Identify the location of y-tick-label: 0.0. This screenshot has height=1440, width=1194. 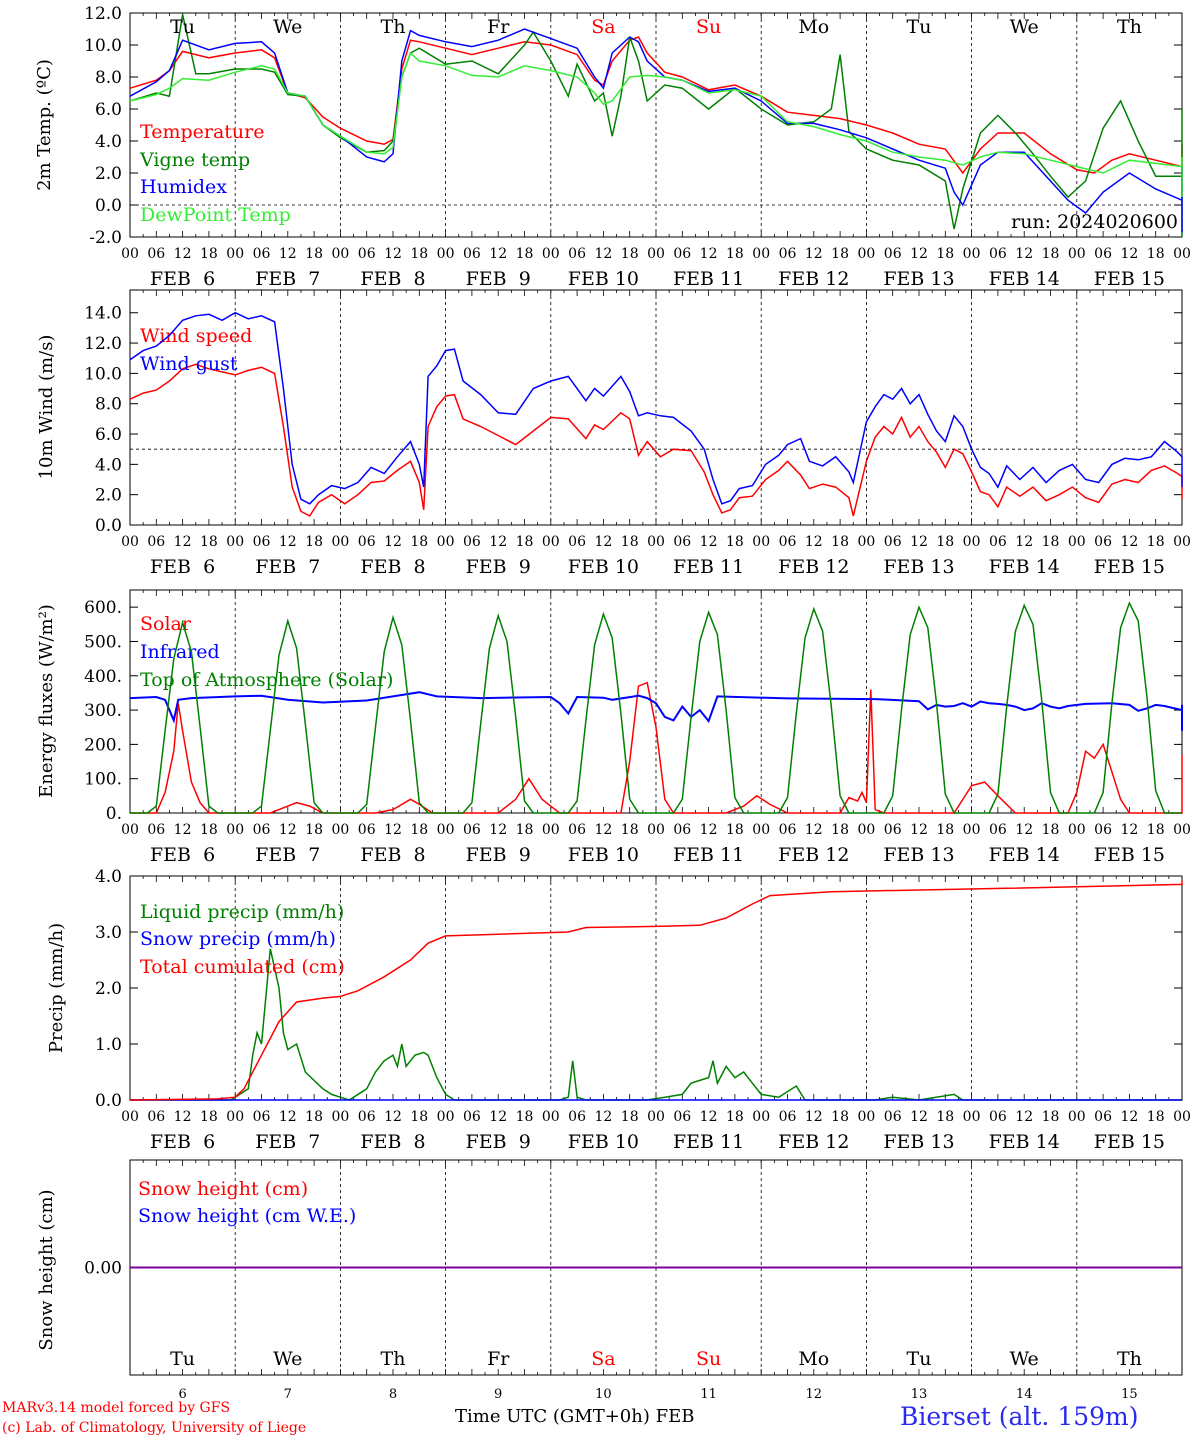
(108, 1101).